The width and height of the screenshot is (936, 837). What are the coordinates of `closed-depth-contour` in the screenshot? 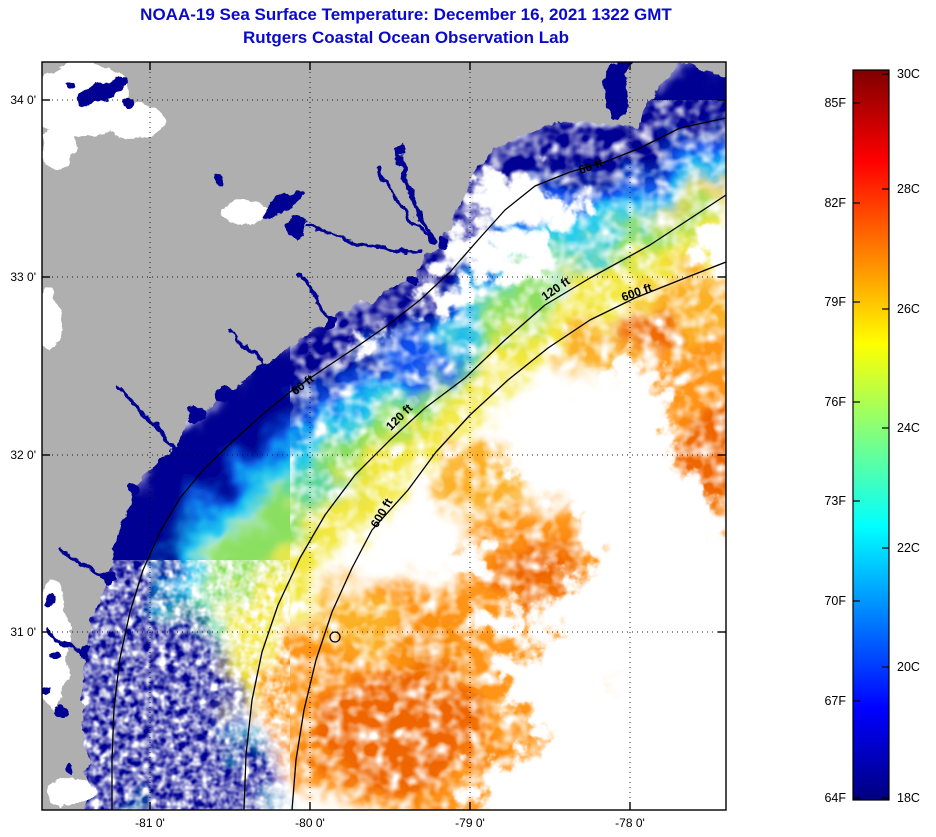 It's located at (335, 637).